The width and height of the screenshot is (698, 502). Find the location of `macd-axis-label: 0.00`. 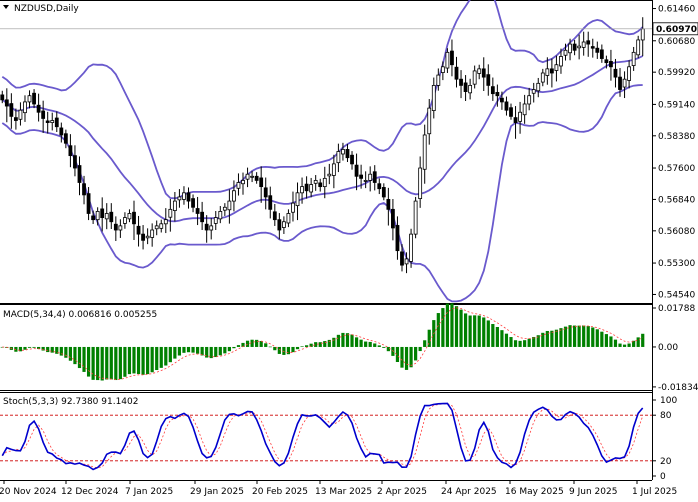

macd-axis-label: 0.00 is located at coordinates (668, 348).